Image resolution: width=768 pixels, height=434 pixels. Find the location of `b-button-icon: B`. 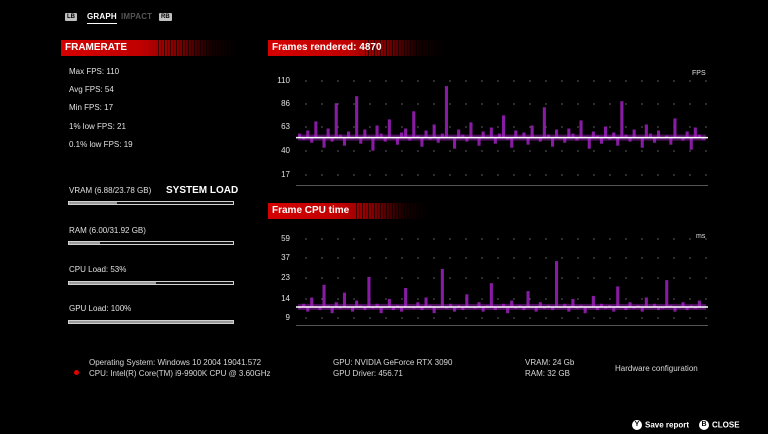

b-button-icon: B is located at coordinates (704, 424).